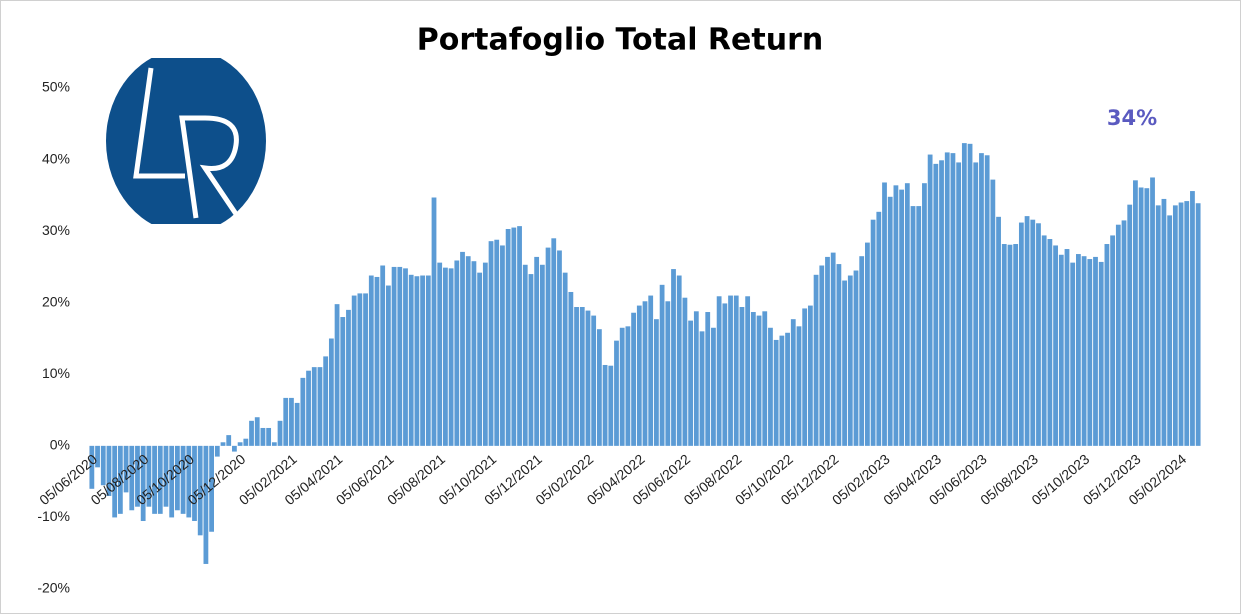 Image resolution: width=1241 pixels, height=614 pixels. Describe the element at coordinates (1132, 118) in the screenshot. I see `annotation: 34%` at that location.